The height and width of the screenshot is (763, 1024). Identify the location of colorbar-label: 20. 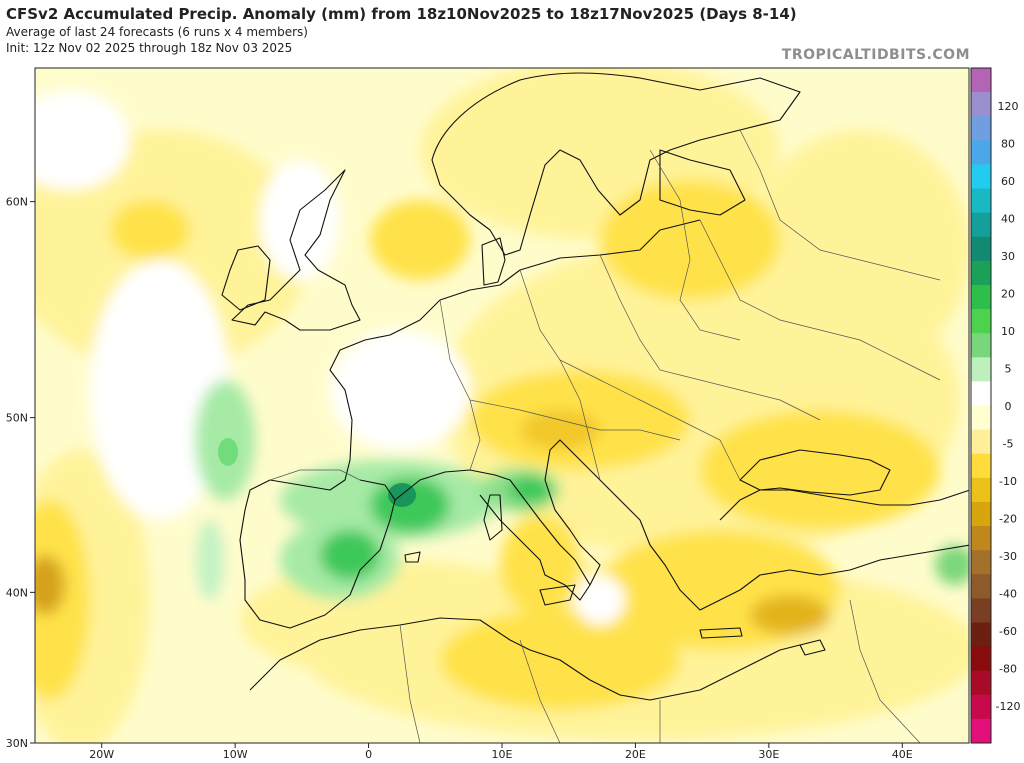
(1008, 294).